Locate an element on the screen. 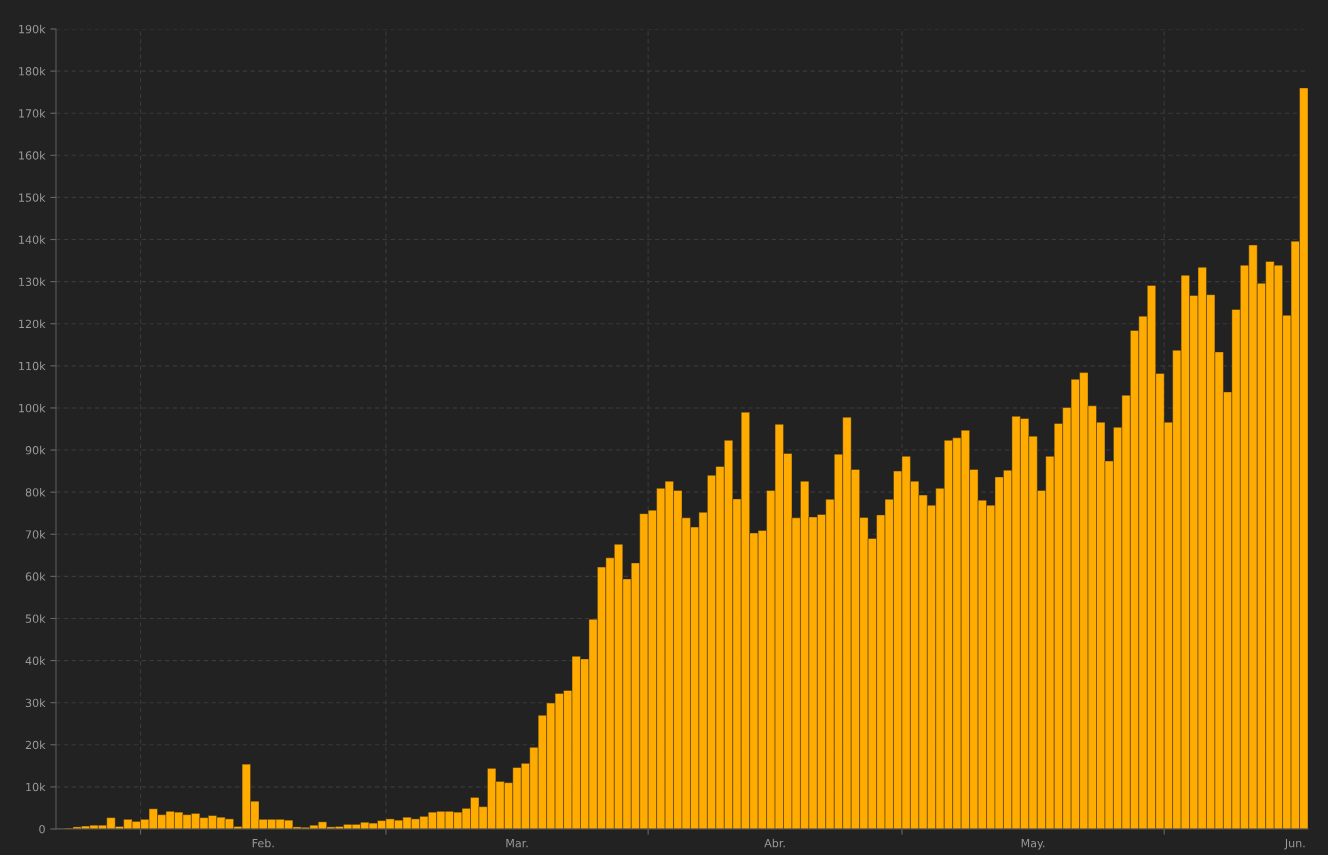 This screenshot has width=1328, height=855. y-tick-label: 190k is located at coordinates (32, 29).